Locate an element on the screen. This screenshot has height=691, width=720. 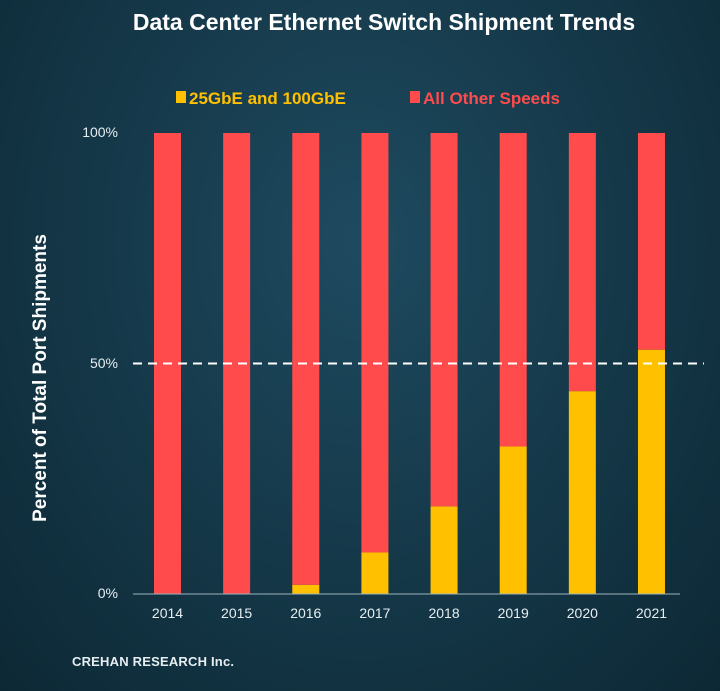
bar-25gbe-100gbe-2016 is located at coordinates (306, 589).